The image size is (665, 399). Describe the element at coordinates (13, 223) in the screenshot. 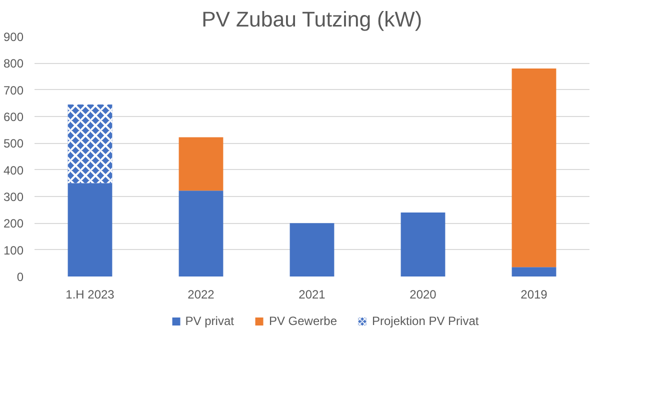

I see `y-tick-label: 200` at that location.